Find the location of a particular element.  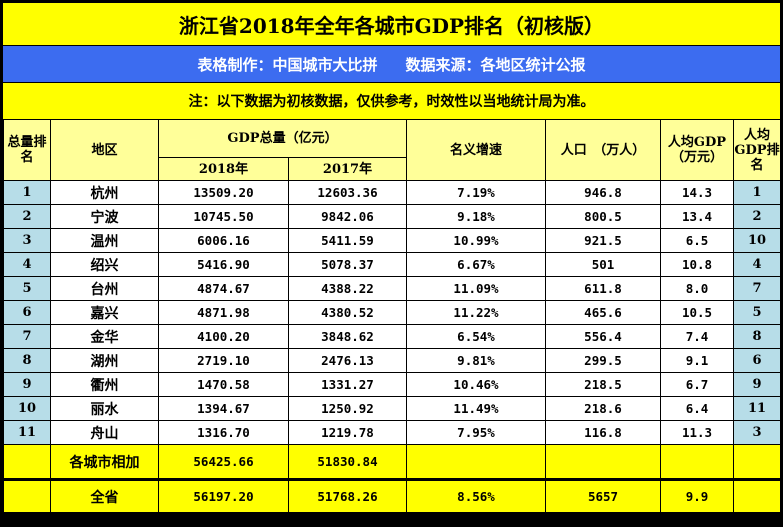

sum-population is located at coordinates (603, 462).